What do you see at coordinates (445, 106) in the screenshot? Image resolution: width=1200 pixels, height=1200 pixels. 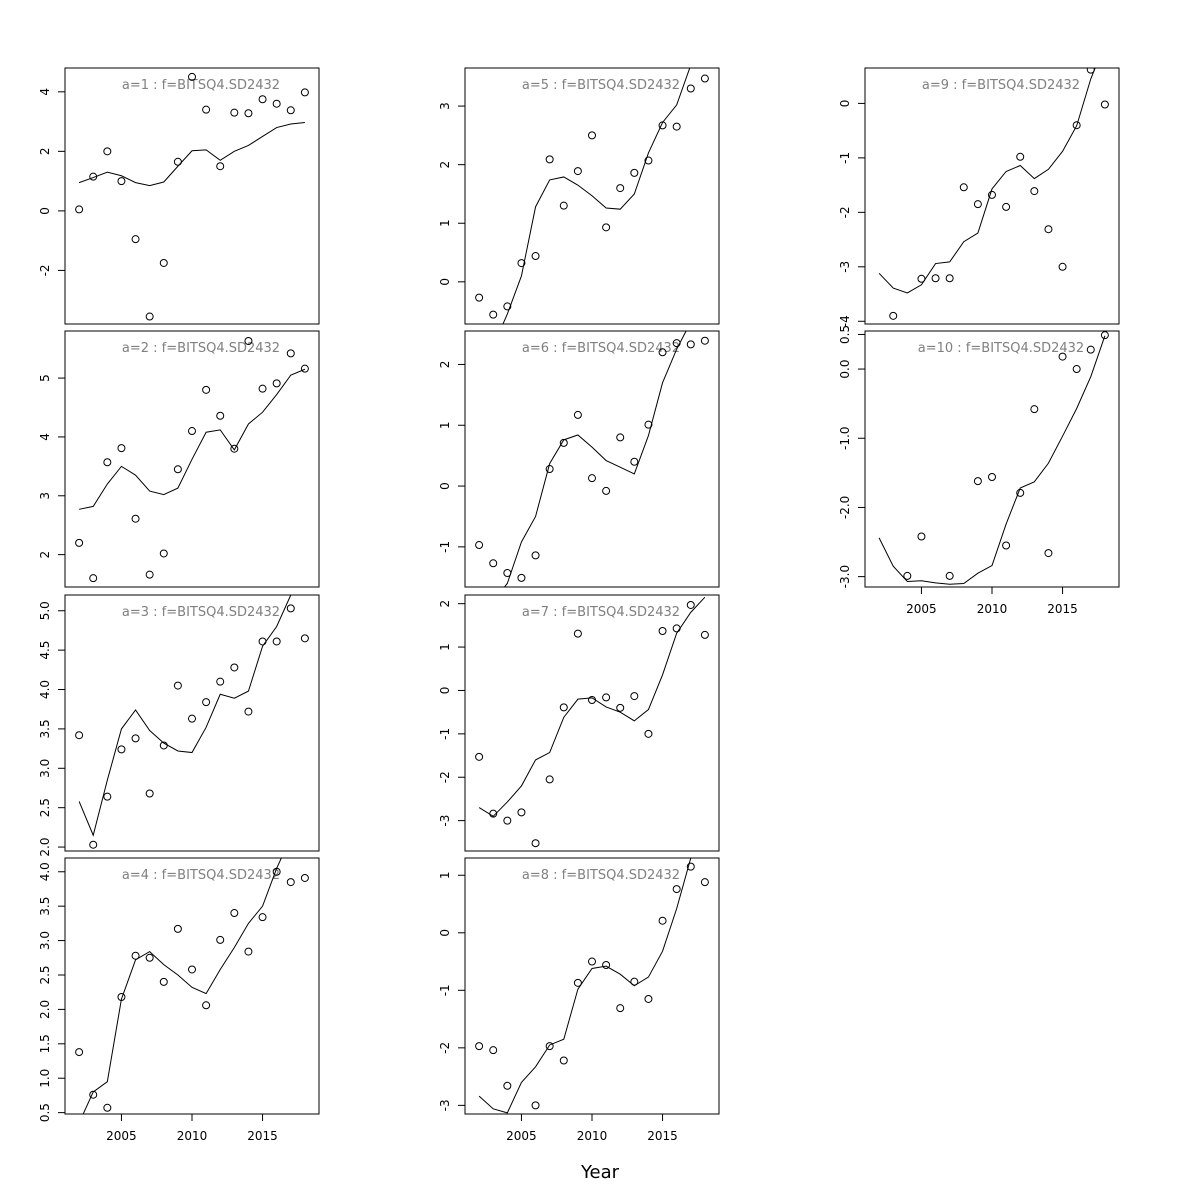 I see `y-tick-label: 3` at bounding box center [445, 106].